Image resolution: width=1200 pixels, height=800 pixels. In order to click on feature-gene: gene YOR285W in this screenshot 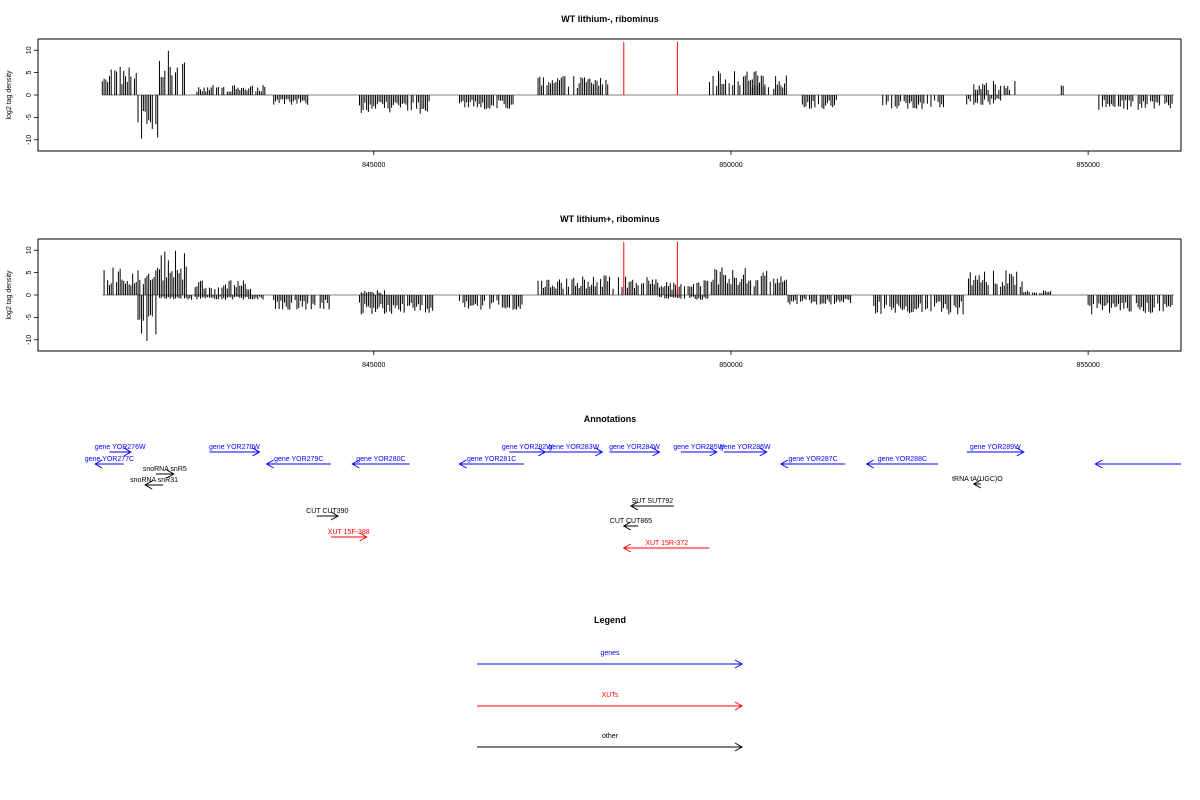, I will do `click(699, 450)`.